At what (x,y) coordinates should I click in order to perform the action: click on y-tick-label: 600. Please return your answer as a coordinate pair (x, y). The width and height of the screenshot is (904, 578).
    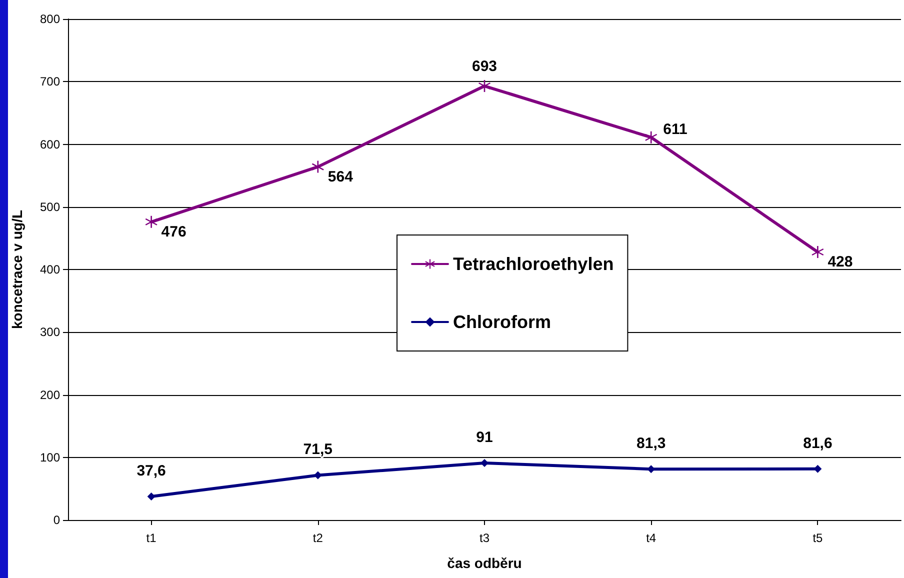
    Looking at the image, I should click on (50, 144).